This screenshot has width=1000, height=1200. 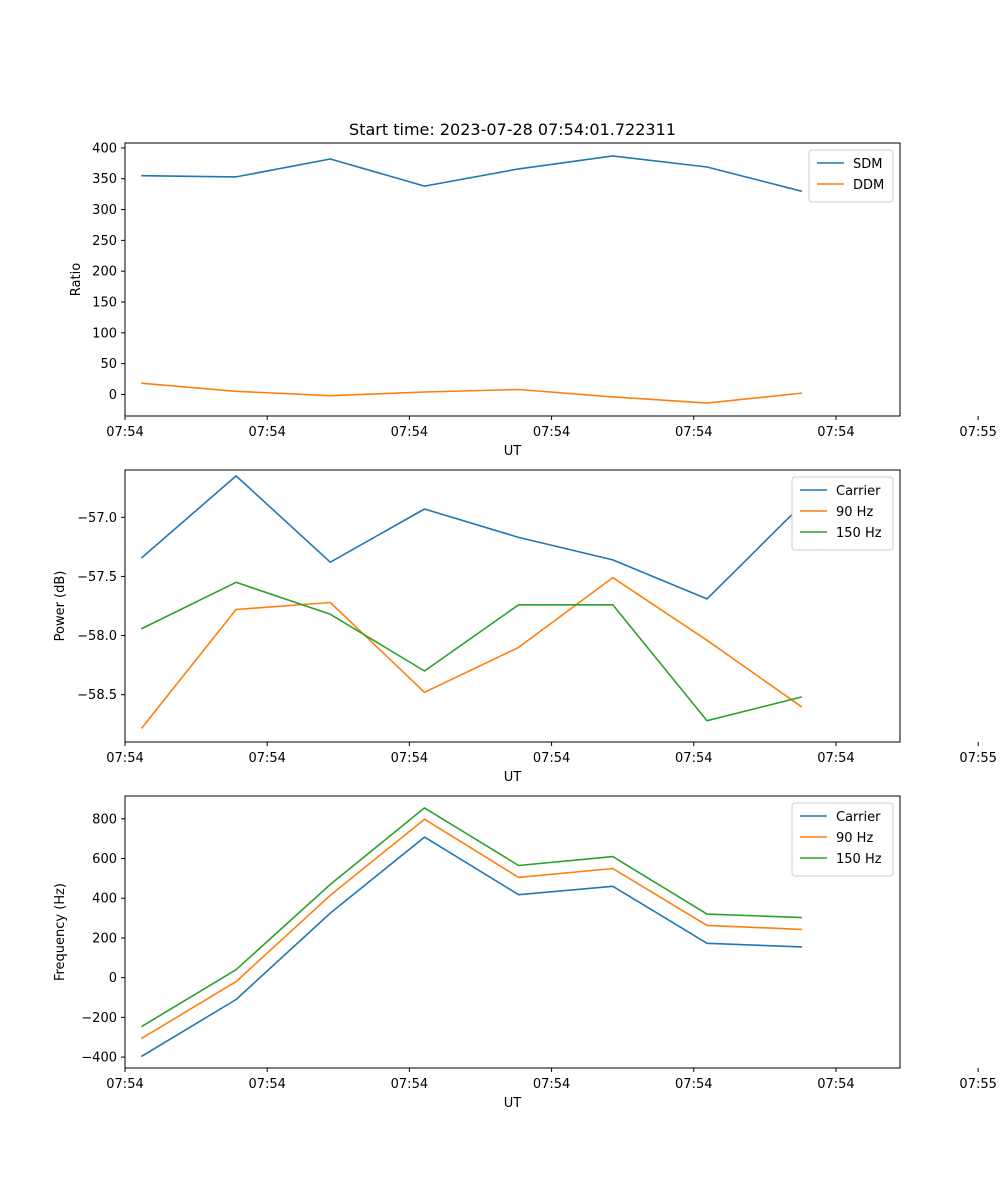 I want to click on y-tick-label: −200, so click(x=99, y=1018).